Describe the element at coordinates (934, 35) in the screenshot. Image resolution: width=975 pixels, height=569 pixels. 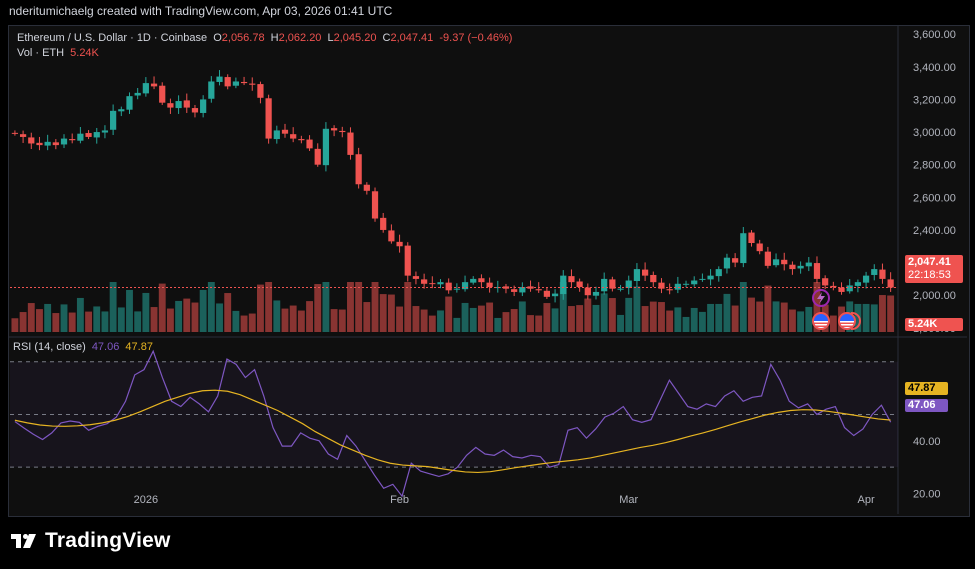
I see `price-tick-label: 3,600.00` at that location.